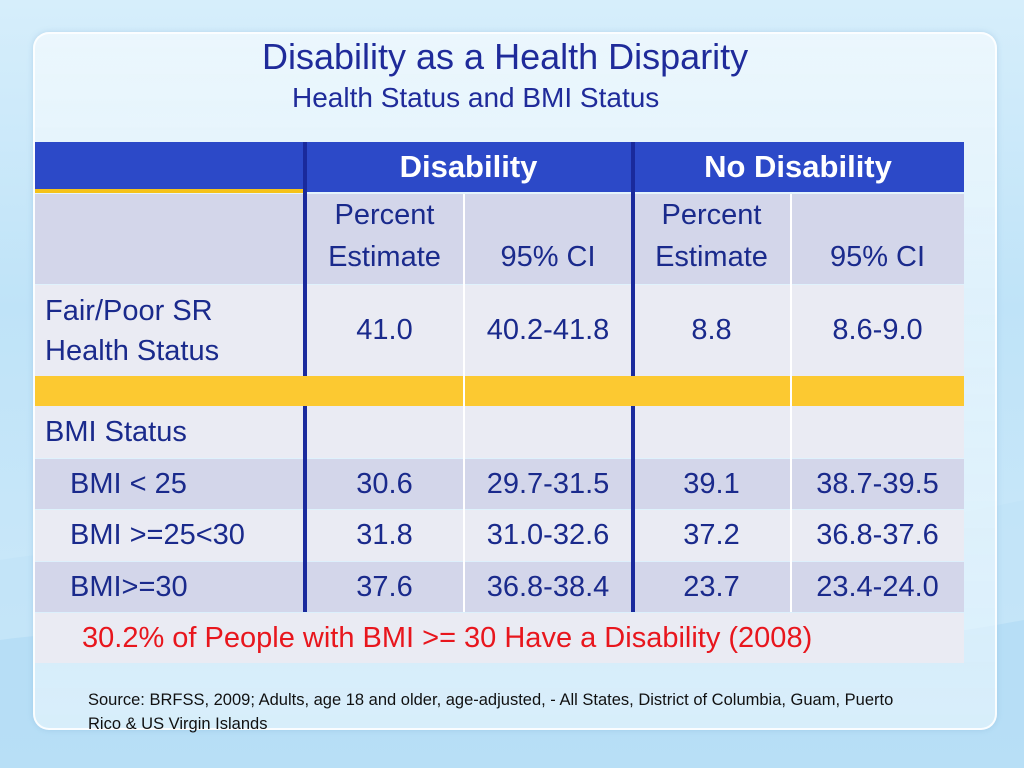 The height and width of the screenshot is (768, 1024). Describe the element at coordinates (499, 391) in the screenshot. I see `gold-separator-row` at that location.